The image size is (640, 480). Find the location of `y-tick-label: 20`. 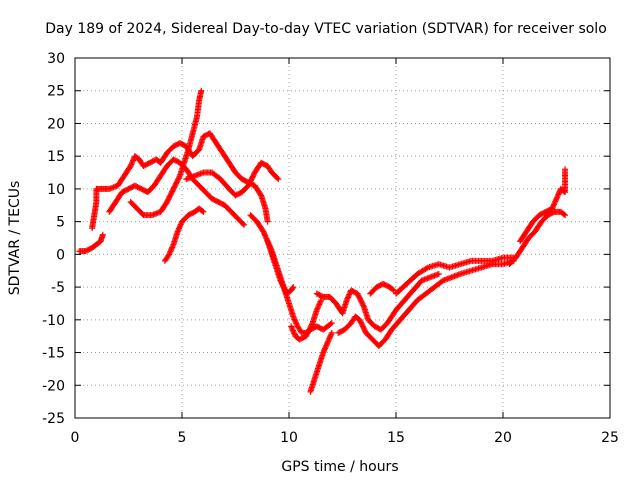

y-tick-label: 20 is located at coordinates (56, 124).